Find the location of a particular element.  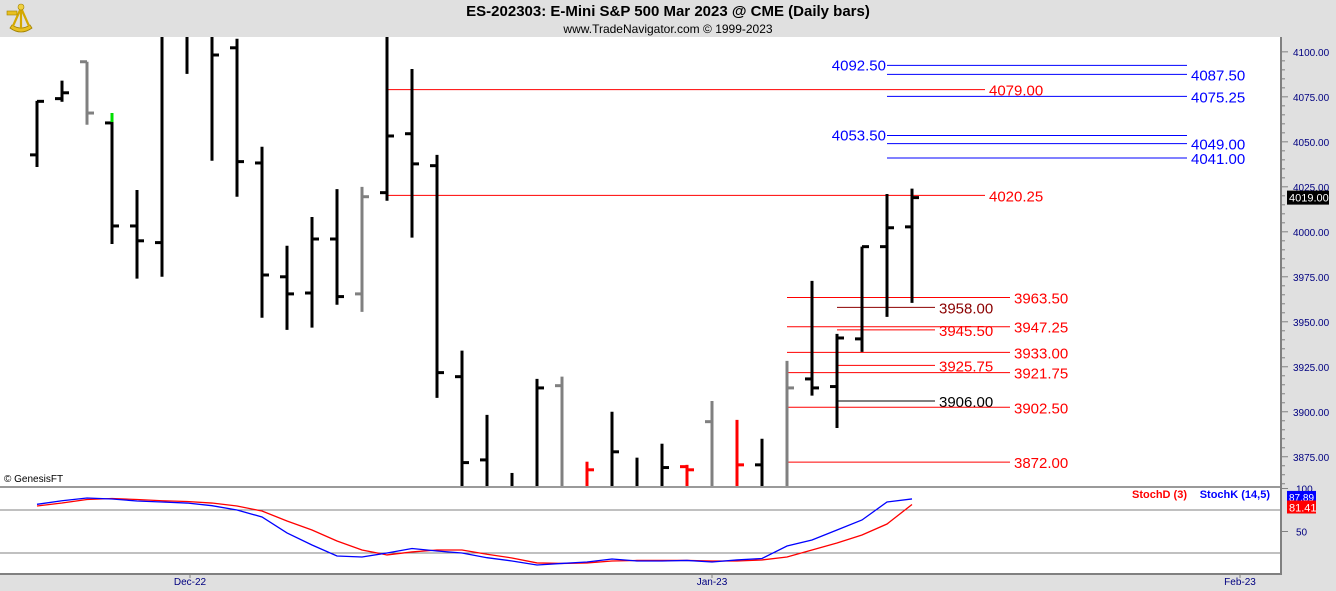

copyright-text: © GenesisFT is located at coordinates (34, 479).